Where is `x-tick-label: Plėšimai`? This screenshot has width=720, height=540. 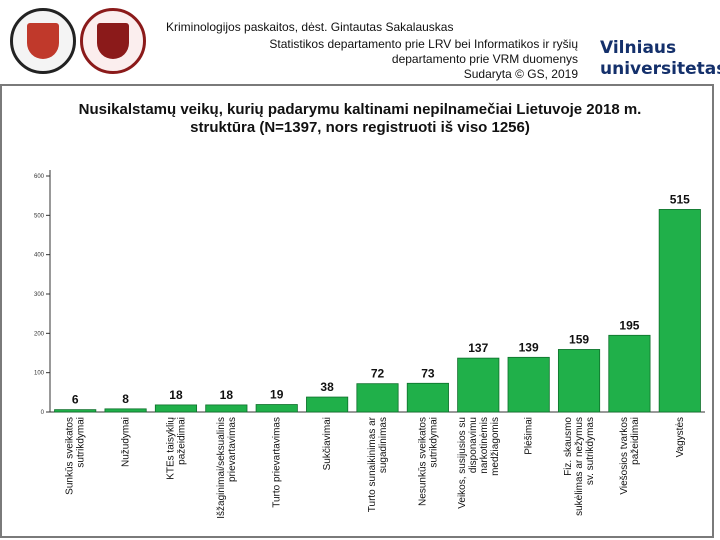
x-tick-label: Plėšimai is located at coordinates (529, 436).